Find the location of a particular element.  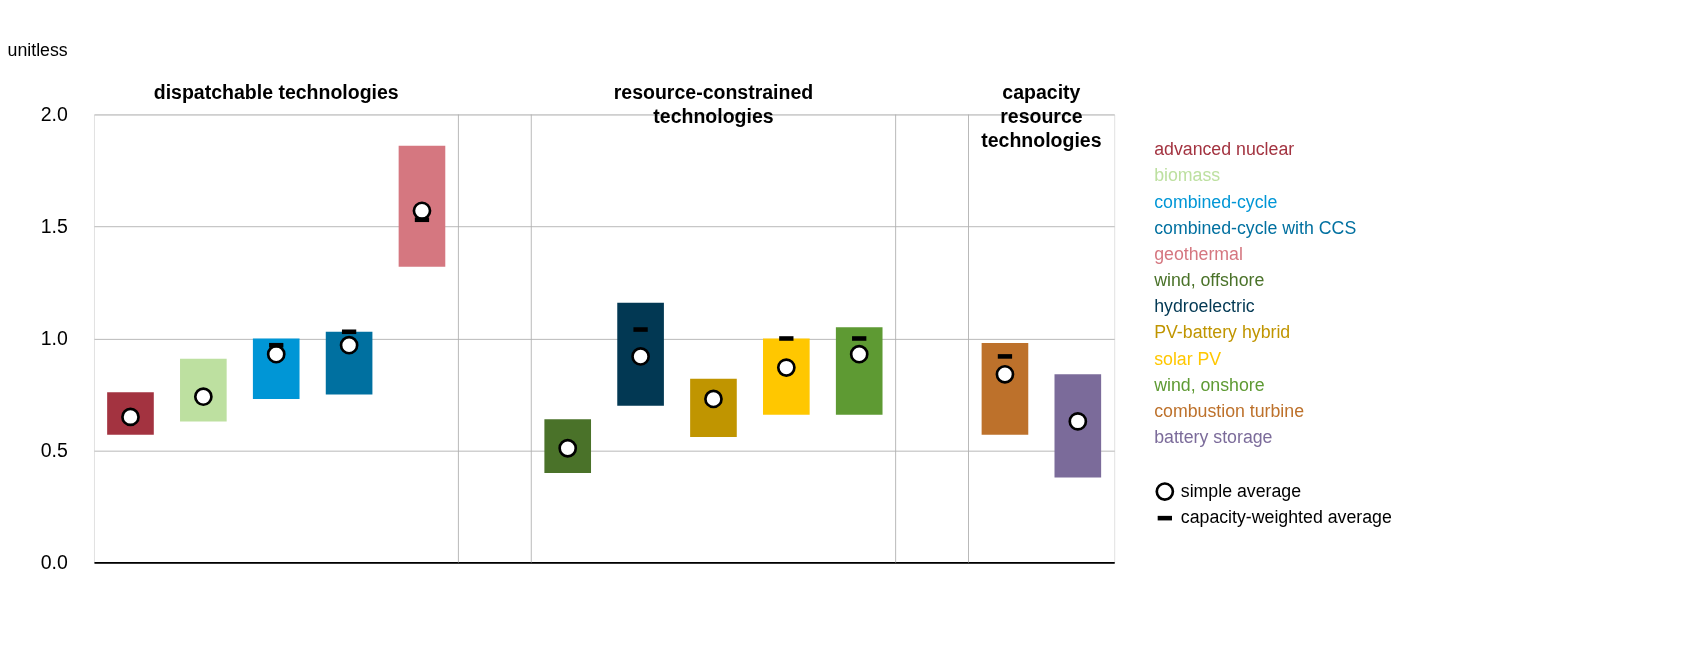

y-tick-label: 1.5 is located at coordinates (54, 226).